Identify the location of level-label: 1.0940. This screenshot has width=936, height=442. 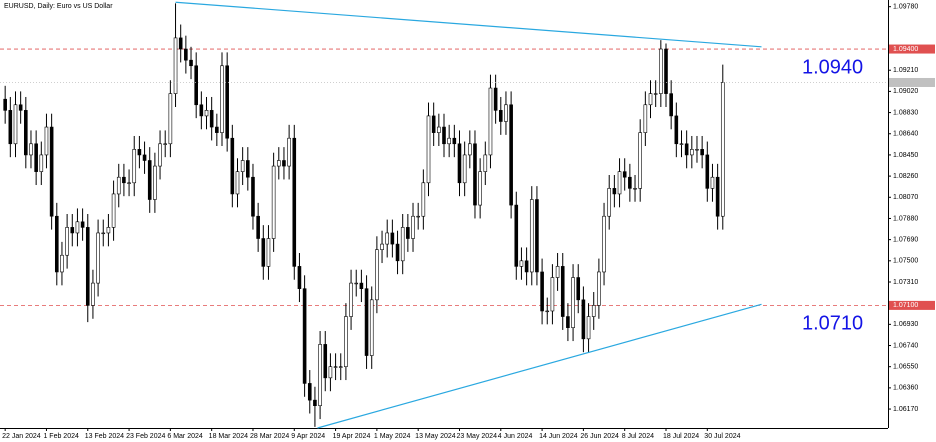
(832, 67).